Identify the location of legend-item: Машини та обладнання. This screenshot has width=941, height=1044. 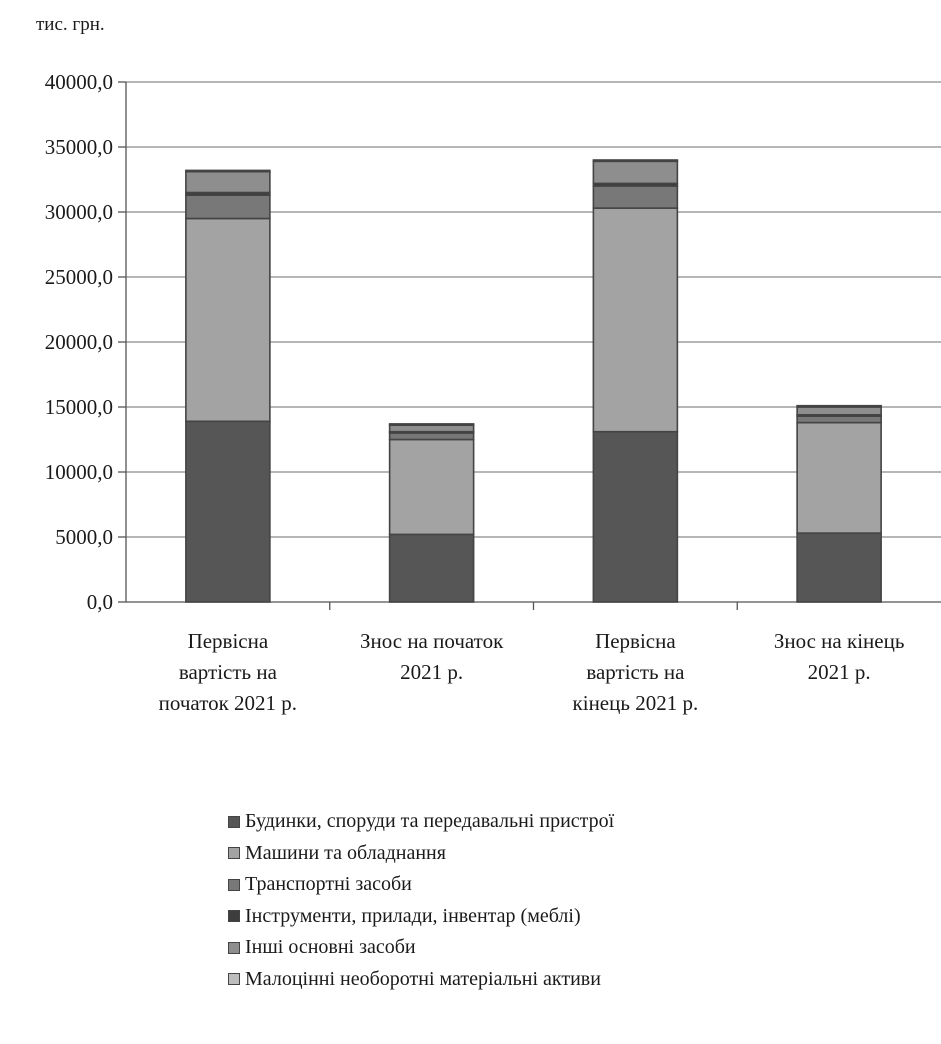
(578, 854).